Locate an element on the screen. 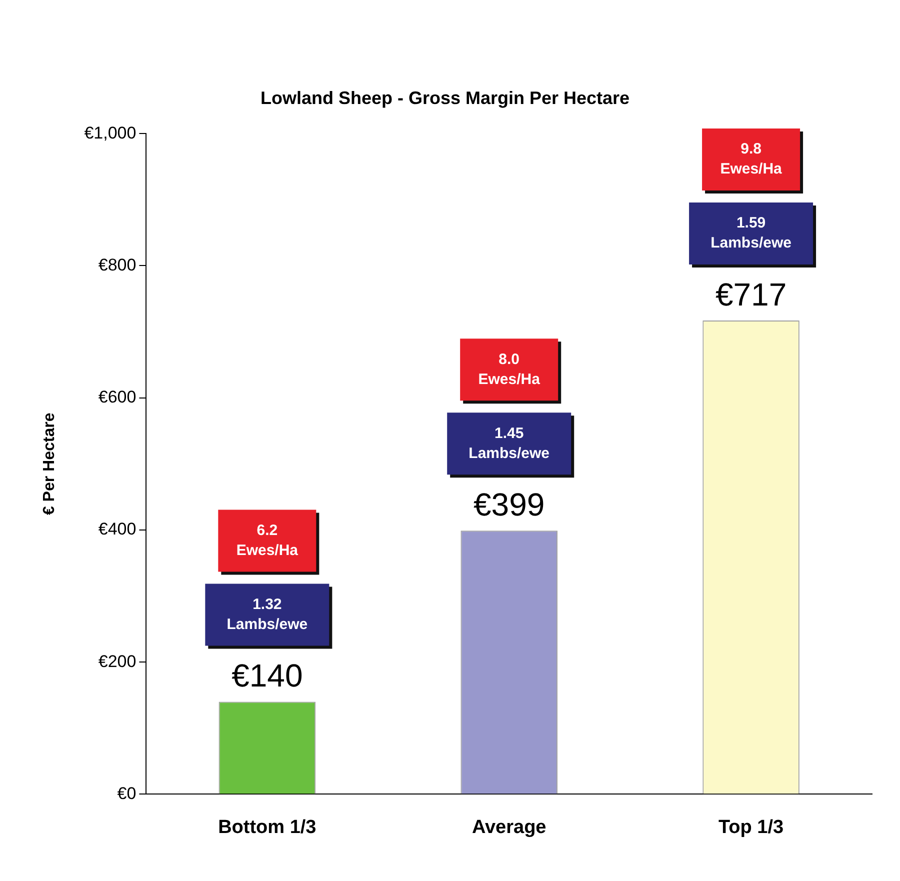  chart-title: Lowland Sheep - Gross Margin Per Hectare is located at coordinates (445, 98).